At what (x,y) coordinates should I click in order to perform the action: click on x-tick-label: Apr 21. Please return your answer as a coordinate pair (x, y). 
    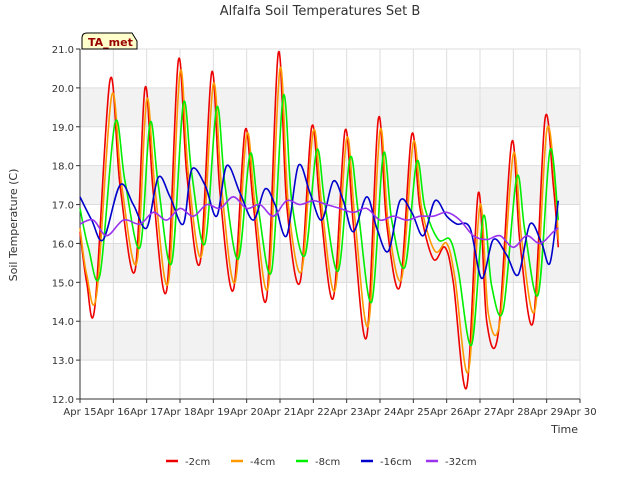
    Looking at the image, I should click on (279, 412).